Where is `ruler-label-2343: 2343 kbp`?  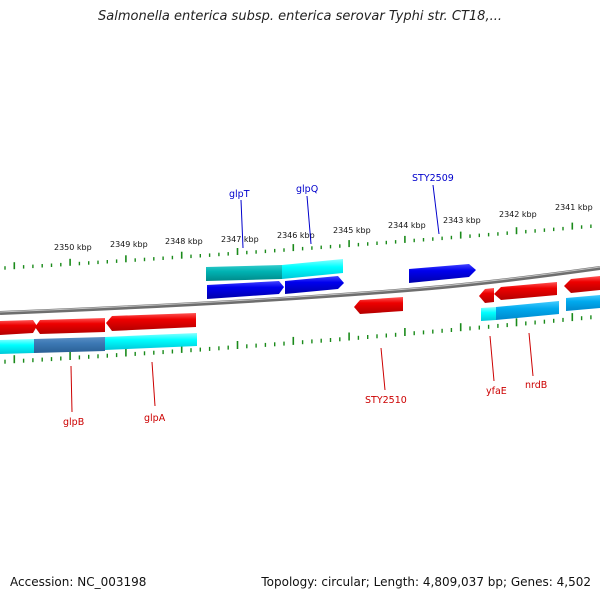 ruler-label-2343: 2343 kbp is located at coordinates (462, 220).